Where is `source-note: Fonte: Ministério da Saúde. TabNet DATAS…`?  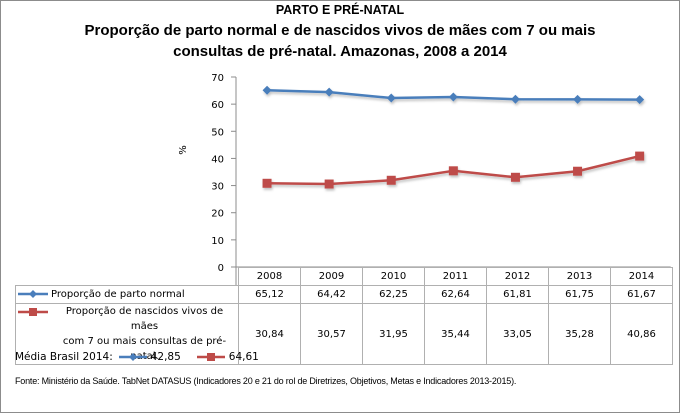
source-note: Fonte: Ministério da Saúde. TabNet DATAS… is located at coordinates (266, 381).